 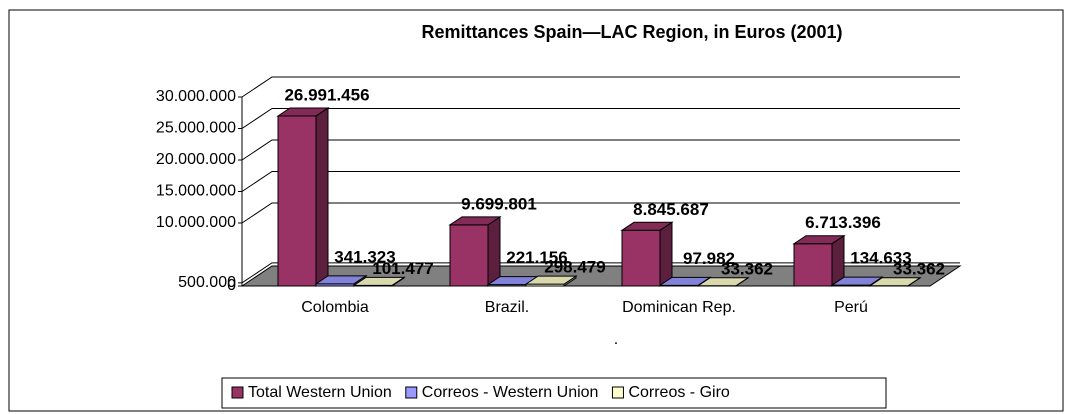 What do you see at coordinates (880, 258) in the screenshot?
I see `data-label: 134.633` at bounding box center [880, 258].